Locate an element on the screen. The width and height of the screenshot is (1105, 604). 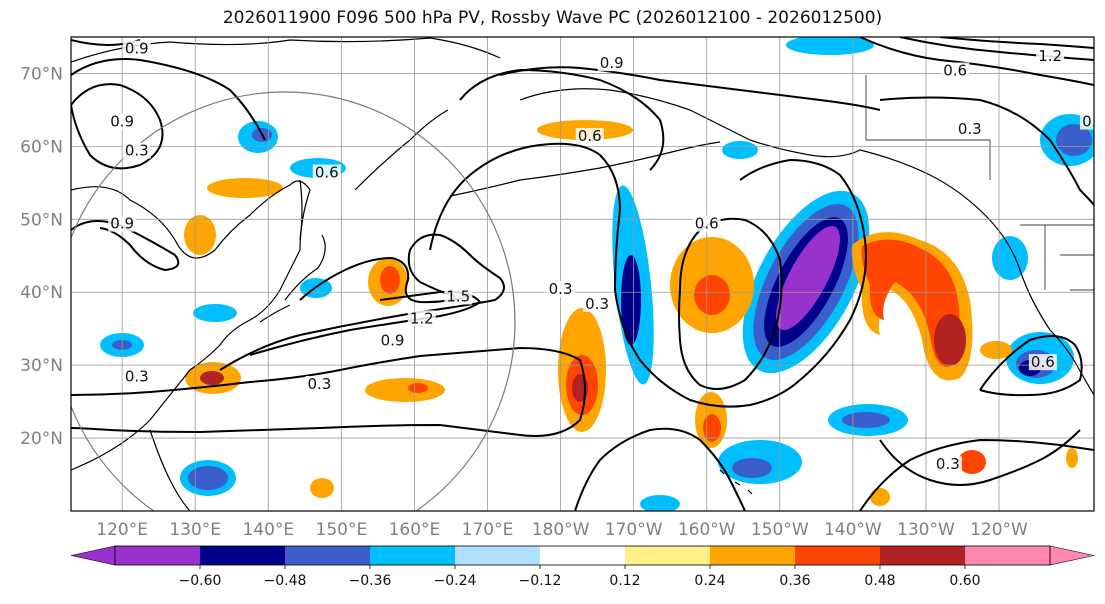
contour-label: 1.2 is located at coordinates (422, 318).